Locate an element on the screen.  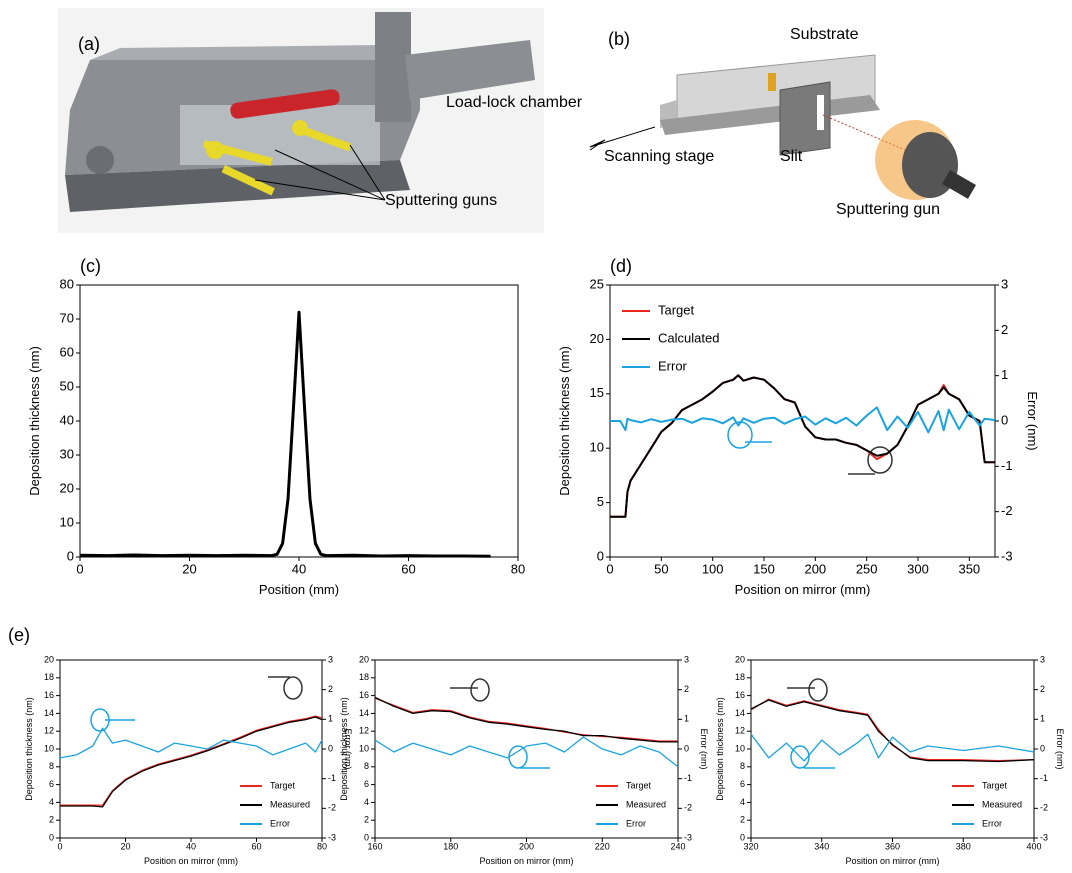
panel-label: (c) is located at coordinates (90, 266).